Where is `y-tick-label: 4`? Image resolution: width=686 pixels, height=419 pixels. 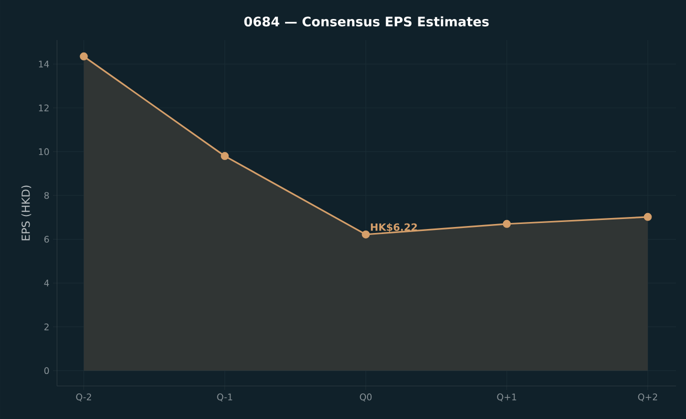 y-tick-label: 4 is located at coordinates (46, 283).